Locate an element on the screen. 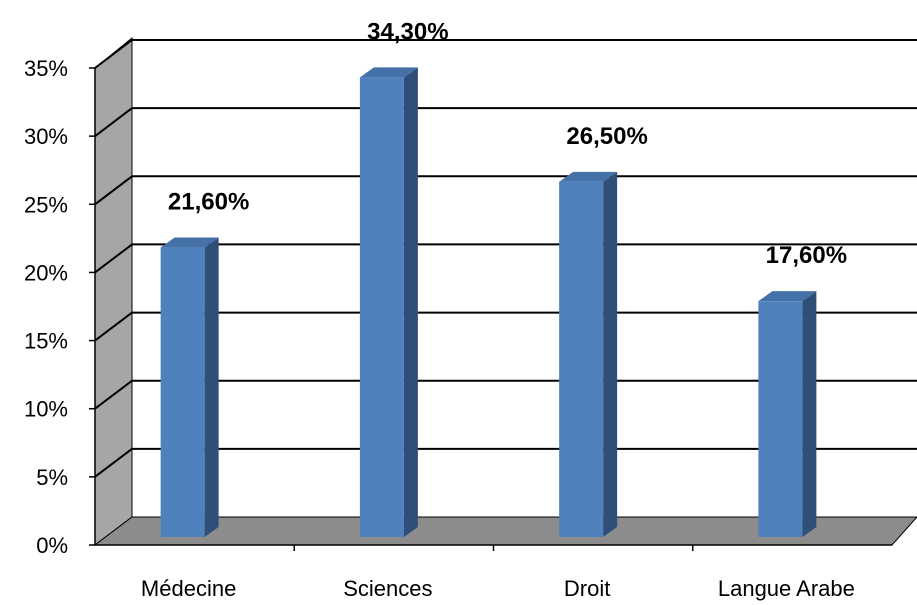  y-tick-label: 15% is located at coordinates (46, 341).